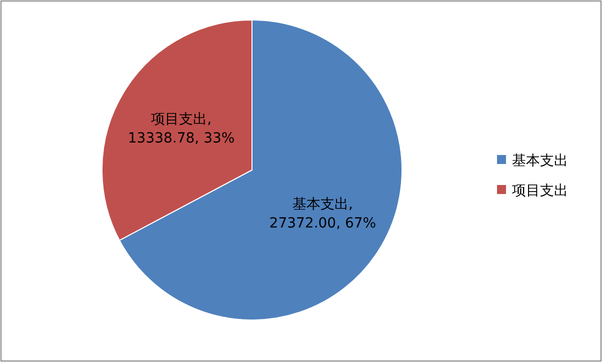 This screenshot has height=362, width=602. What do you see at coordinates (181, 128) in the screenshot?
I see `data-label: 项目支出, 13338.78, 33%` at bounding box center [181, 128].